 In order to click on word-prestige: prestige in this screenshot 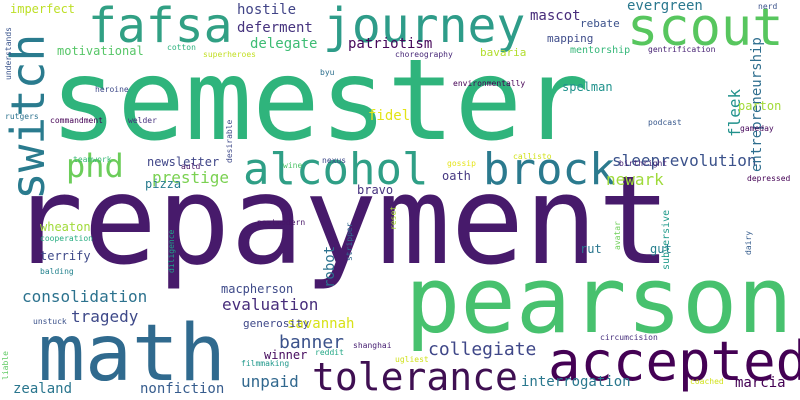, I will do `click(191, 177)`.